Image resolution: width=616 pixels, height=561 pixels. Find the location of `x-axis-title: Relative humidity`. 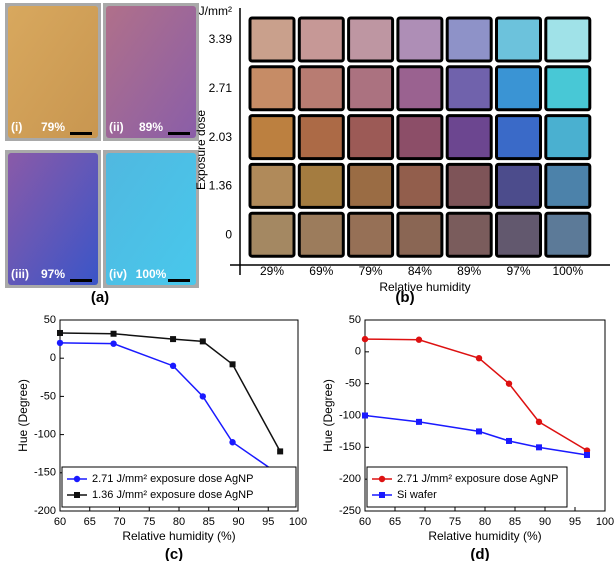

x-axis-title: Relative humidity is located at coordinates (424, 287).